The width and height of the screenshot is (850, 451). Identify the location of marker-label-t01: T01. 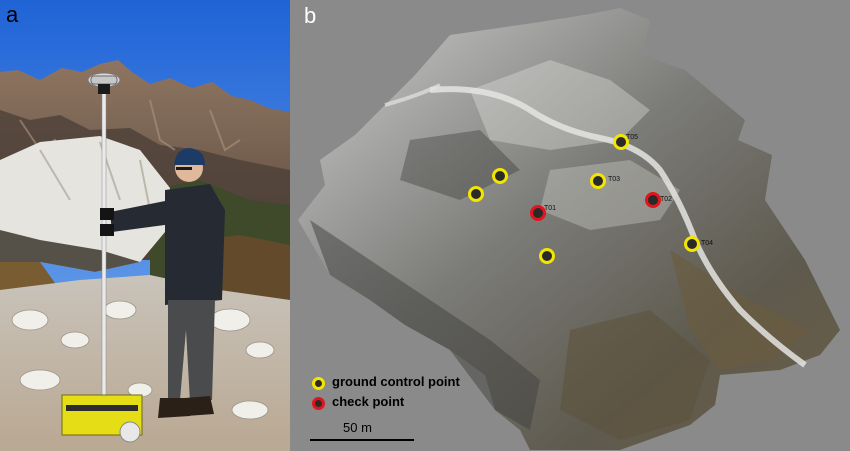
(550, 208).